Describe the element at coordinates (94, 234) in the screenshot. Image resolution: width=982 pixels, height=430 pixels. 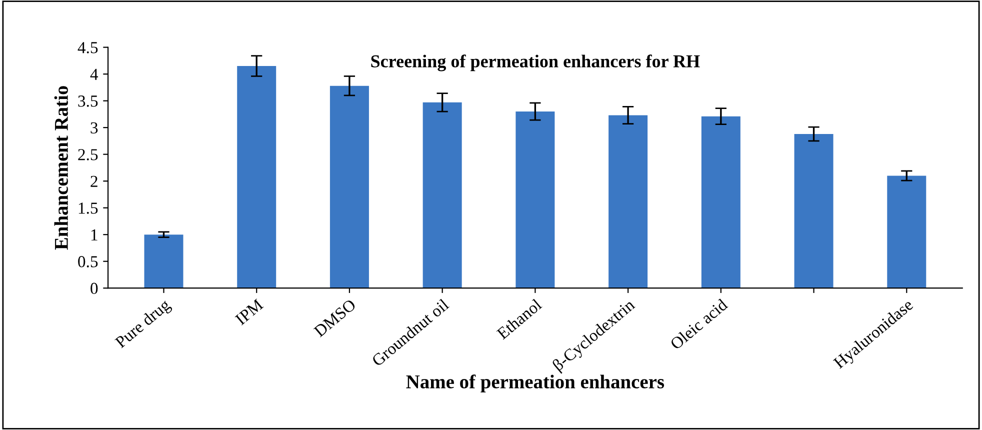
I see `y-tick-label: 1` at that location.